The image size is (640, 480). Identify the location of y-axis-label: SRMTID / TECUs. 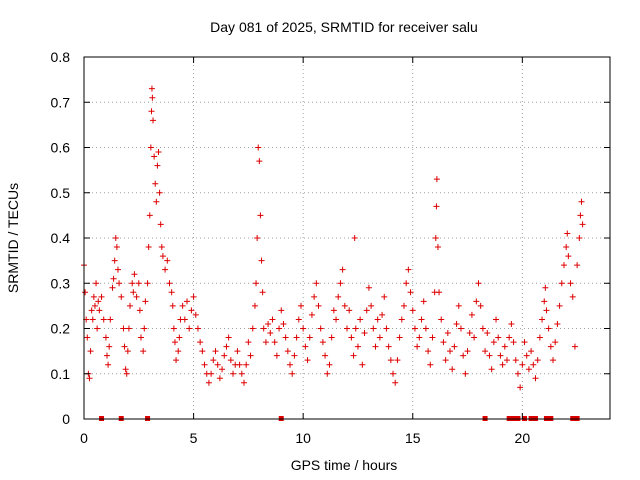
(13, 238).